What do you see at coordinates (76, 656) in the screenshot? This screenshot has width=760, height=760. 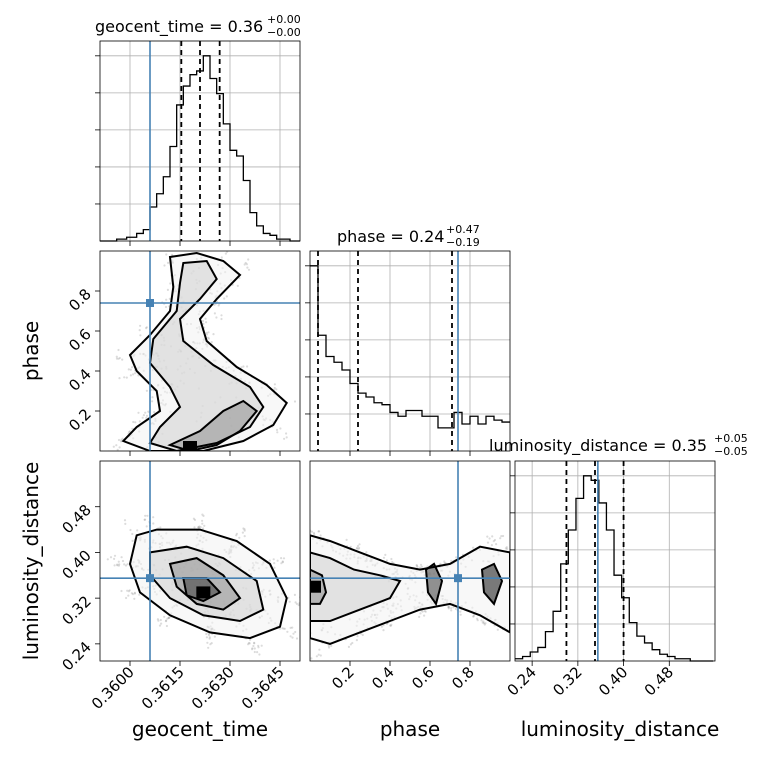 I see `y-tick-label-luminosity_distance-0: 0.24` at bounding box center [76, 656].